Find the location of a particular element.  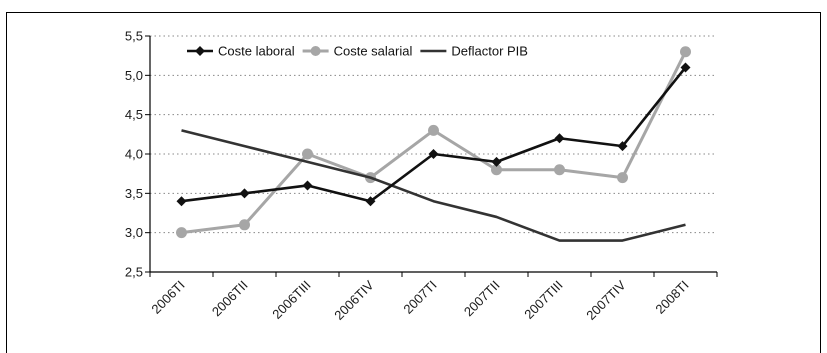

y-tick-label: 3,5 is located at coordinates (134, 193).